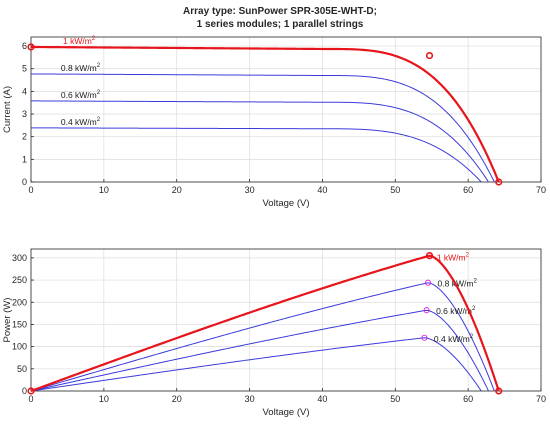 The height and width of the screenshot is (425, 550). I want to click on y-axis-label: Power (W), so click(7, 320).